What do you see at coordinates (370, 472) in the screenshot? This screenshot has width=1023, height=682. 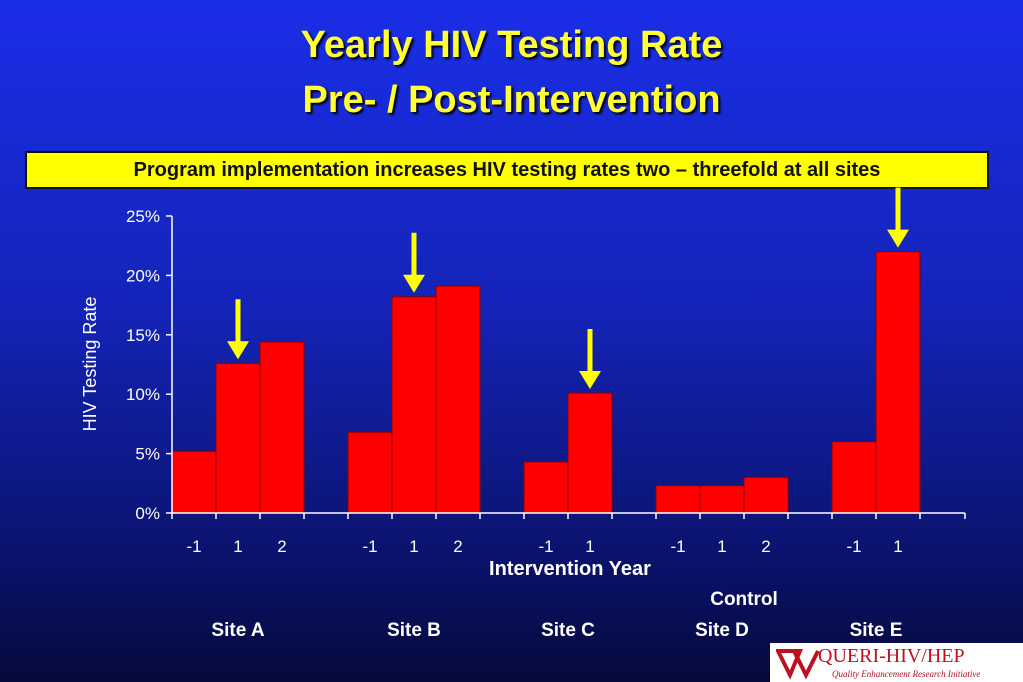 I see `bar-site-b-year--1` at bounding box center [370, 472].